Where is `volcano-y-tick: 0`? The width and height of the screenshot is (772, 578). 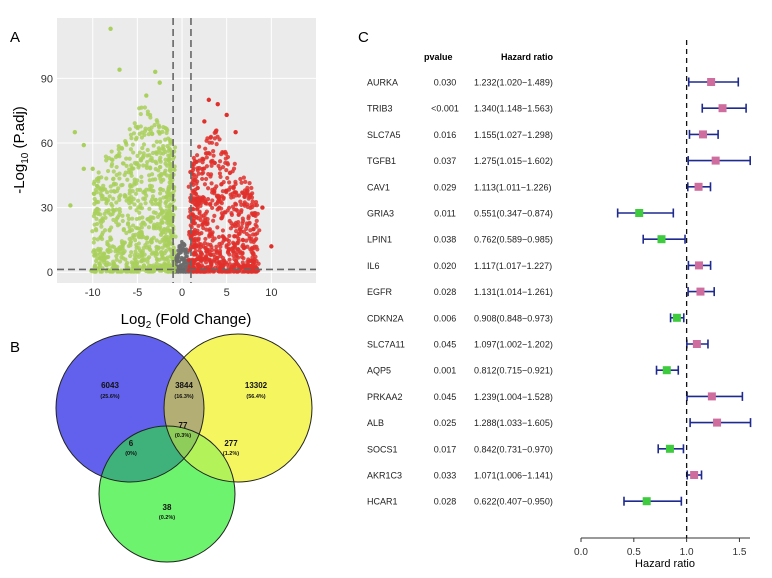 volcano-y-tick: 0 is located at coordinates (50, 273).